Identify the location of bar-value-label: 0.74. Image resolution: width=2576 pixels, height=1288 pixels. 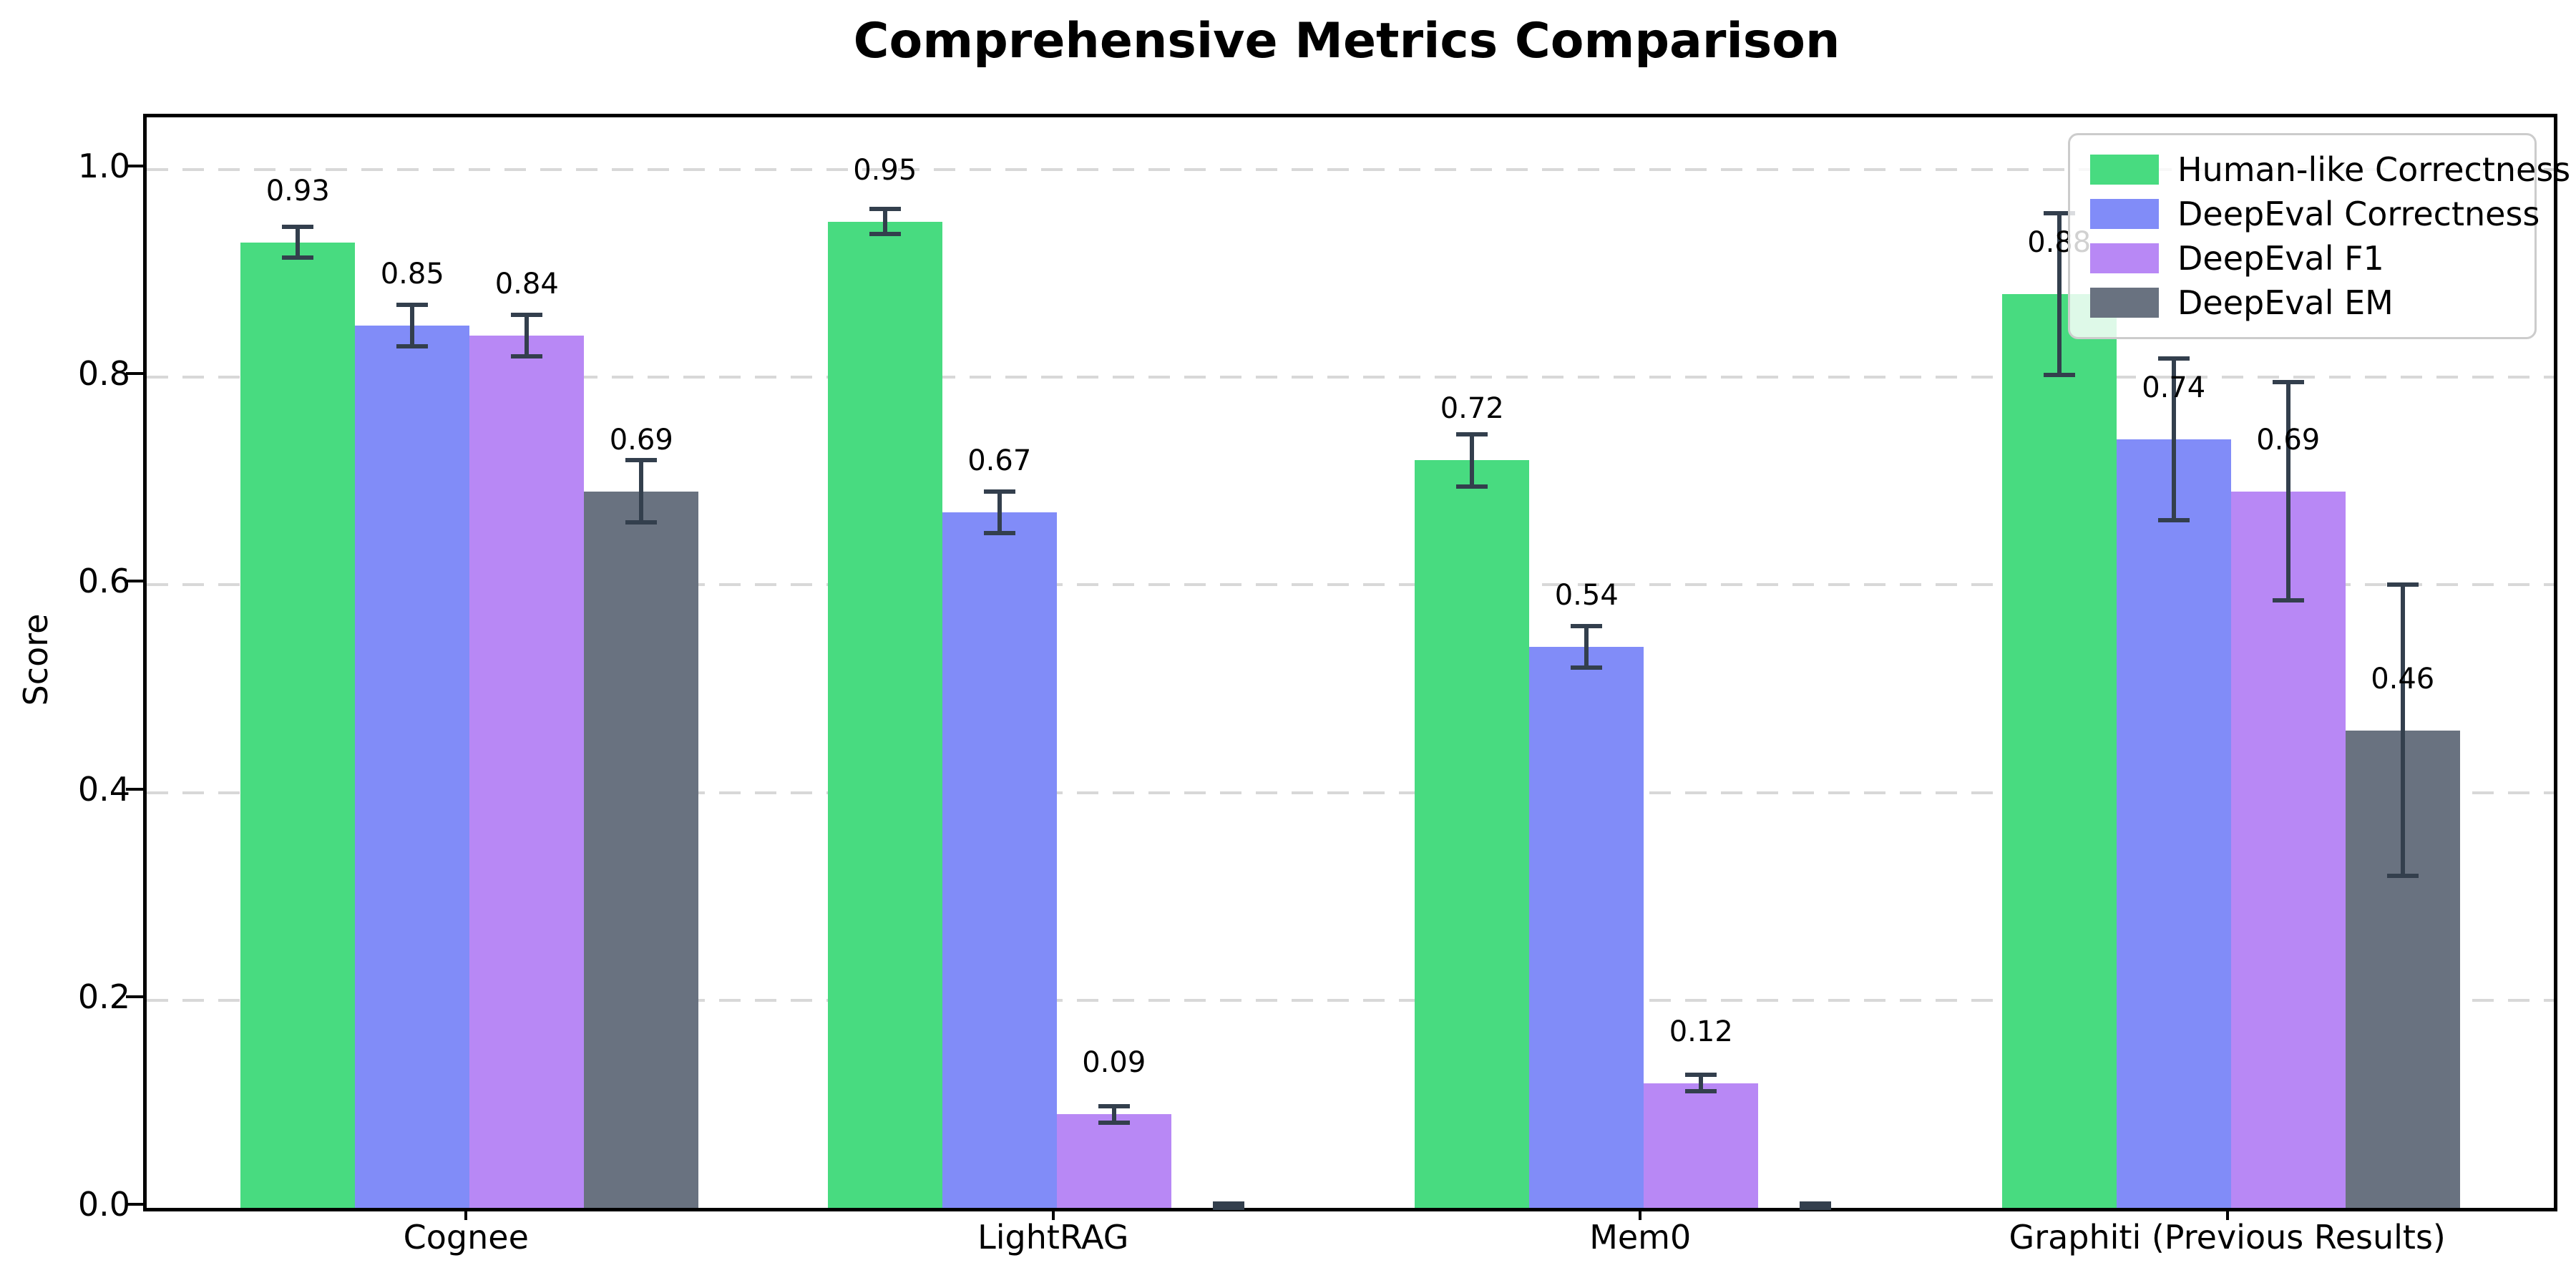
(2174, 388).